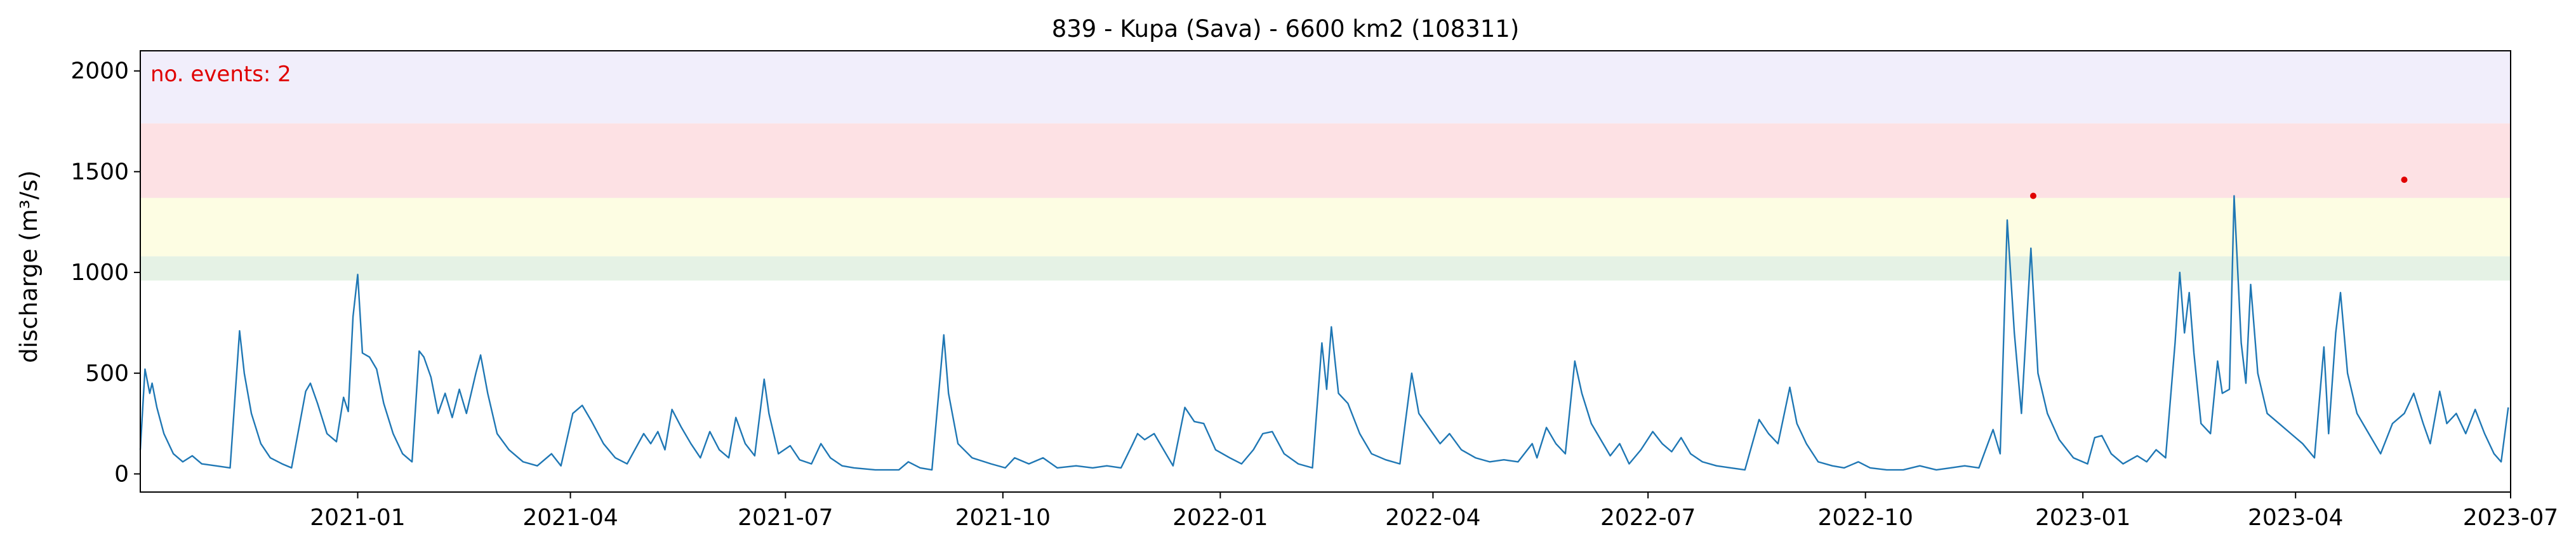  Describe the element at coordinates (121, 474) in the screenshot. I see `y-tick-label: 0` at that location.